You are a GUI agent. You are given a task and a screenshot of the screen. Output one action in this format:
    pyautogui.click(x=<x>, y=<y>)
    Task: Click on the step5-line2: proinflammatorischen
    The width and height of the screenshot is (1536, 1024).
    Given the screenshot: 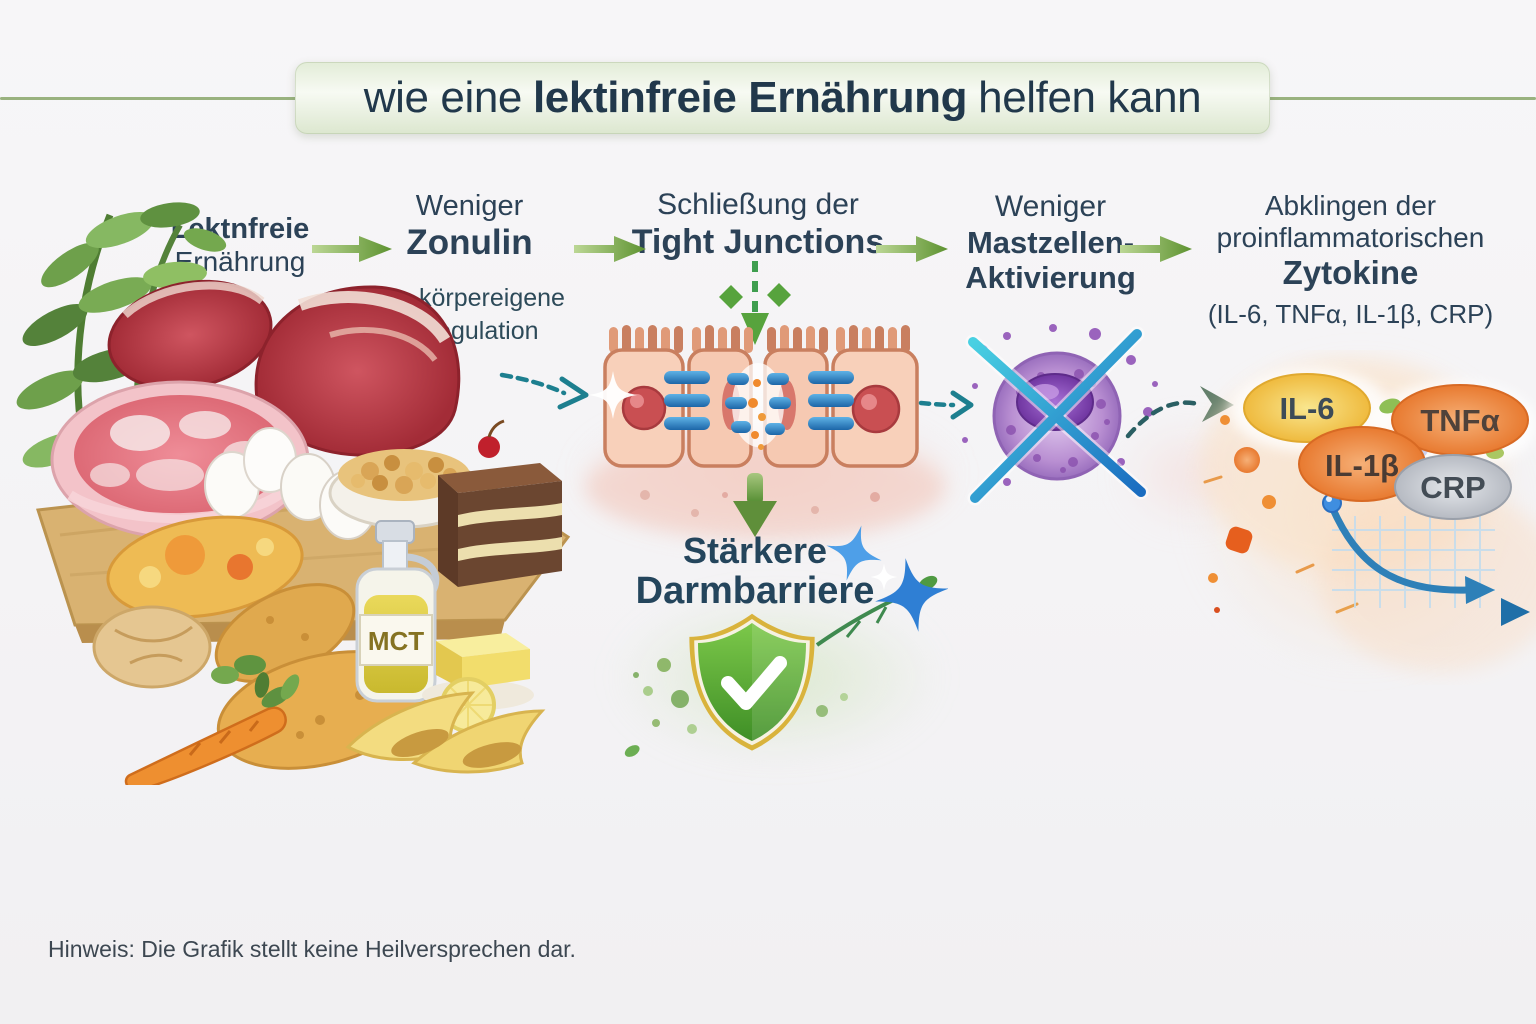 What is the action you would take?
    pyautogui.click(x=1350, y=238)
    